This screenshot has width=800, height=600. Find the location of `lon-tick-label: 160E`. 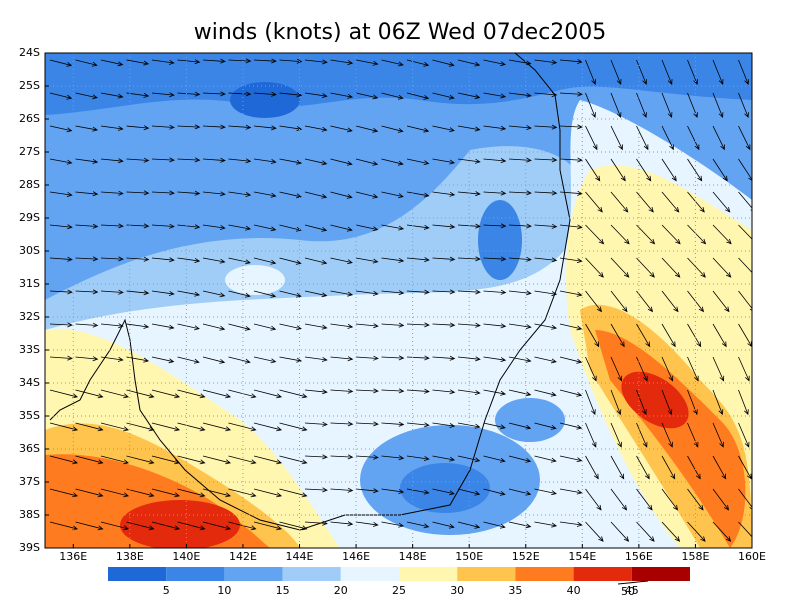

lon-tick-label: 160E is located at coordinates (752, 556).